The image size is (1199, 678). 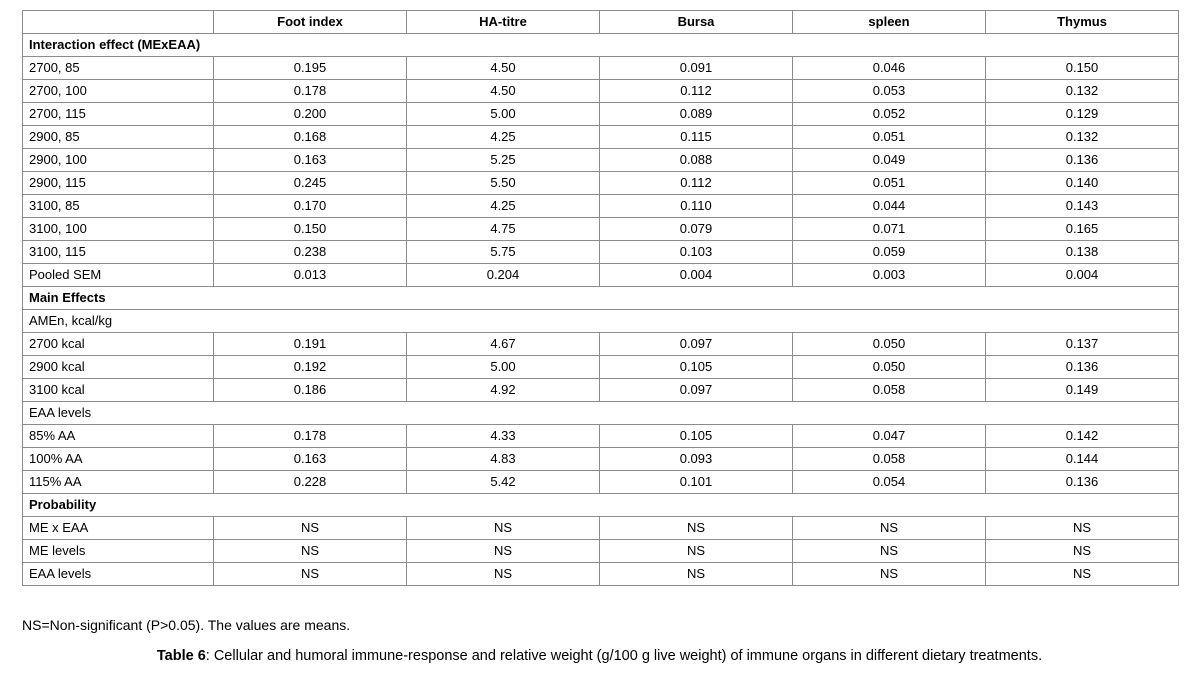 What do you see at coordinates (1082, 252) in the screenshot?
I see `value-cell: 0.138` at bounding box center [1082, 252].